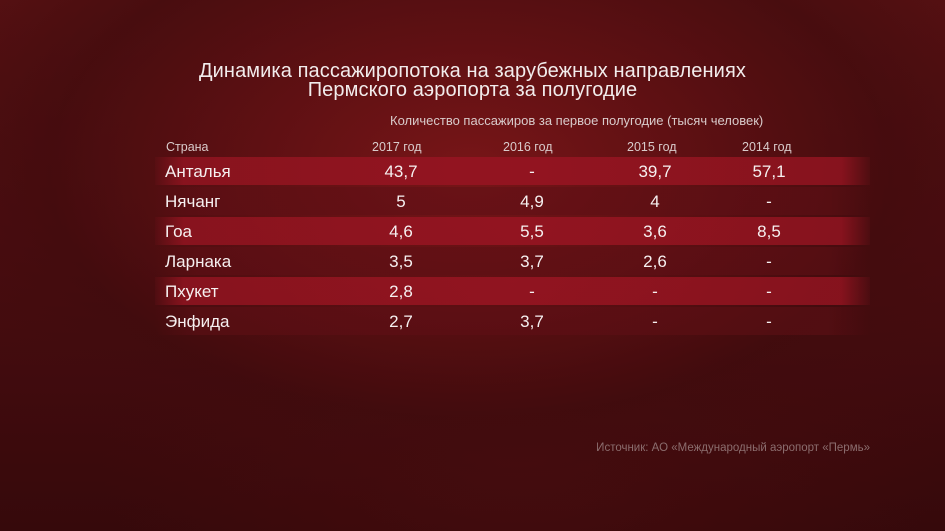 This screenshot has width=945, height=531. What do you see at coordinates (397, 147) in the screenshot?
I see `header-2017: 2017 год` at bounding box center [397, 147].